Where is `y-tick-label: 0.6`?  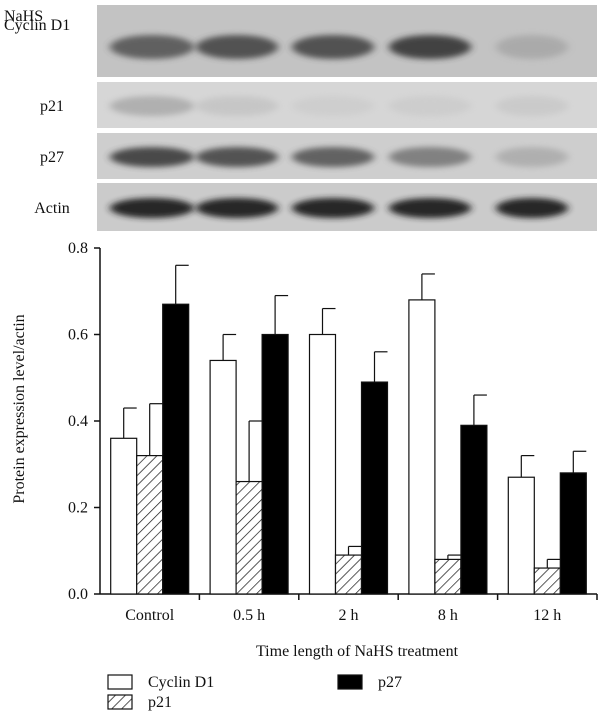
y-tick-label: 0.6 is located at coordinates (78, 335).